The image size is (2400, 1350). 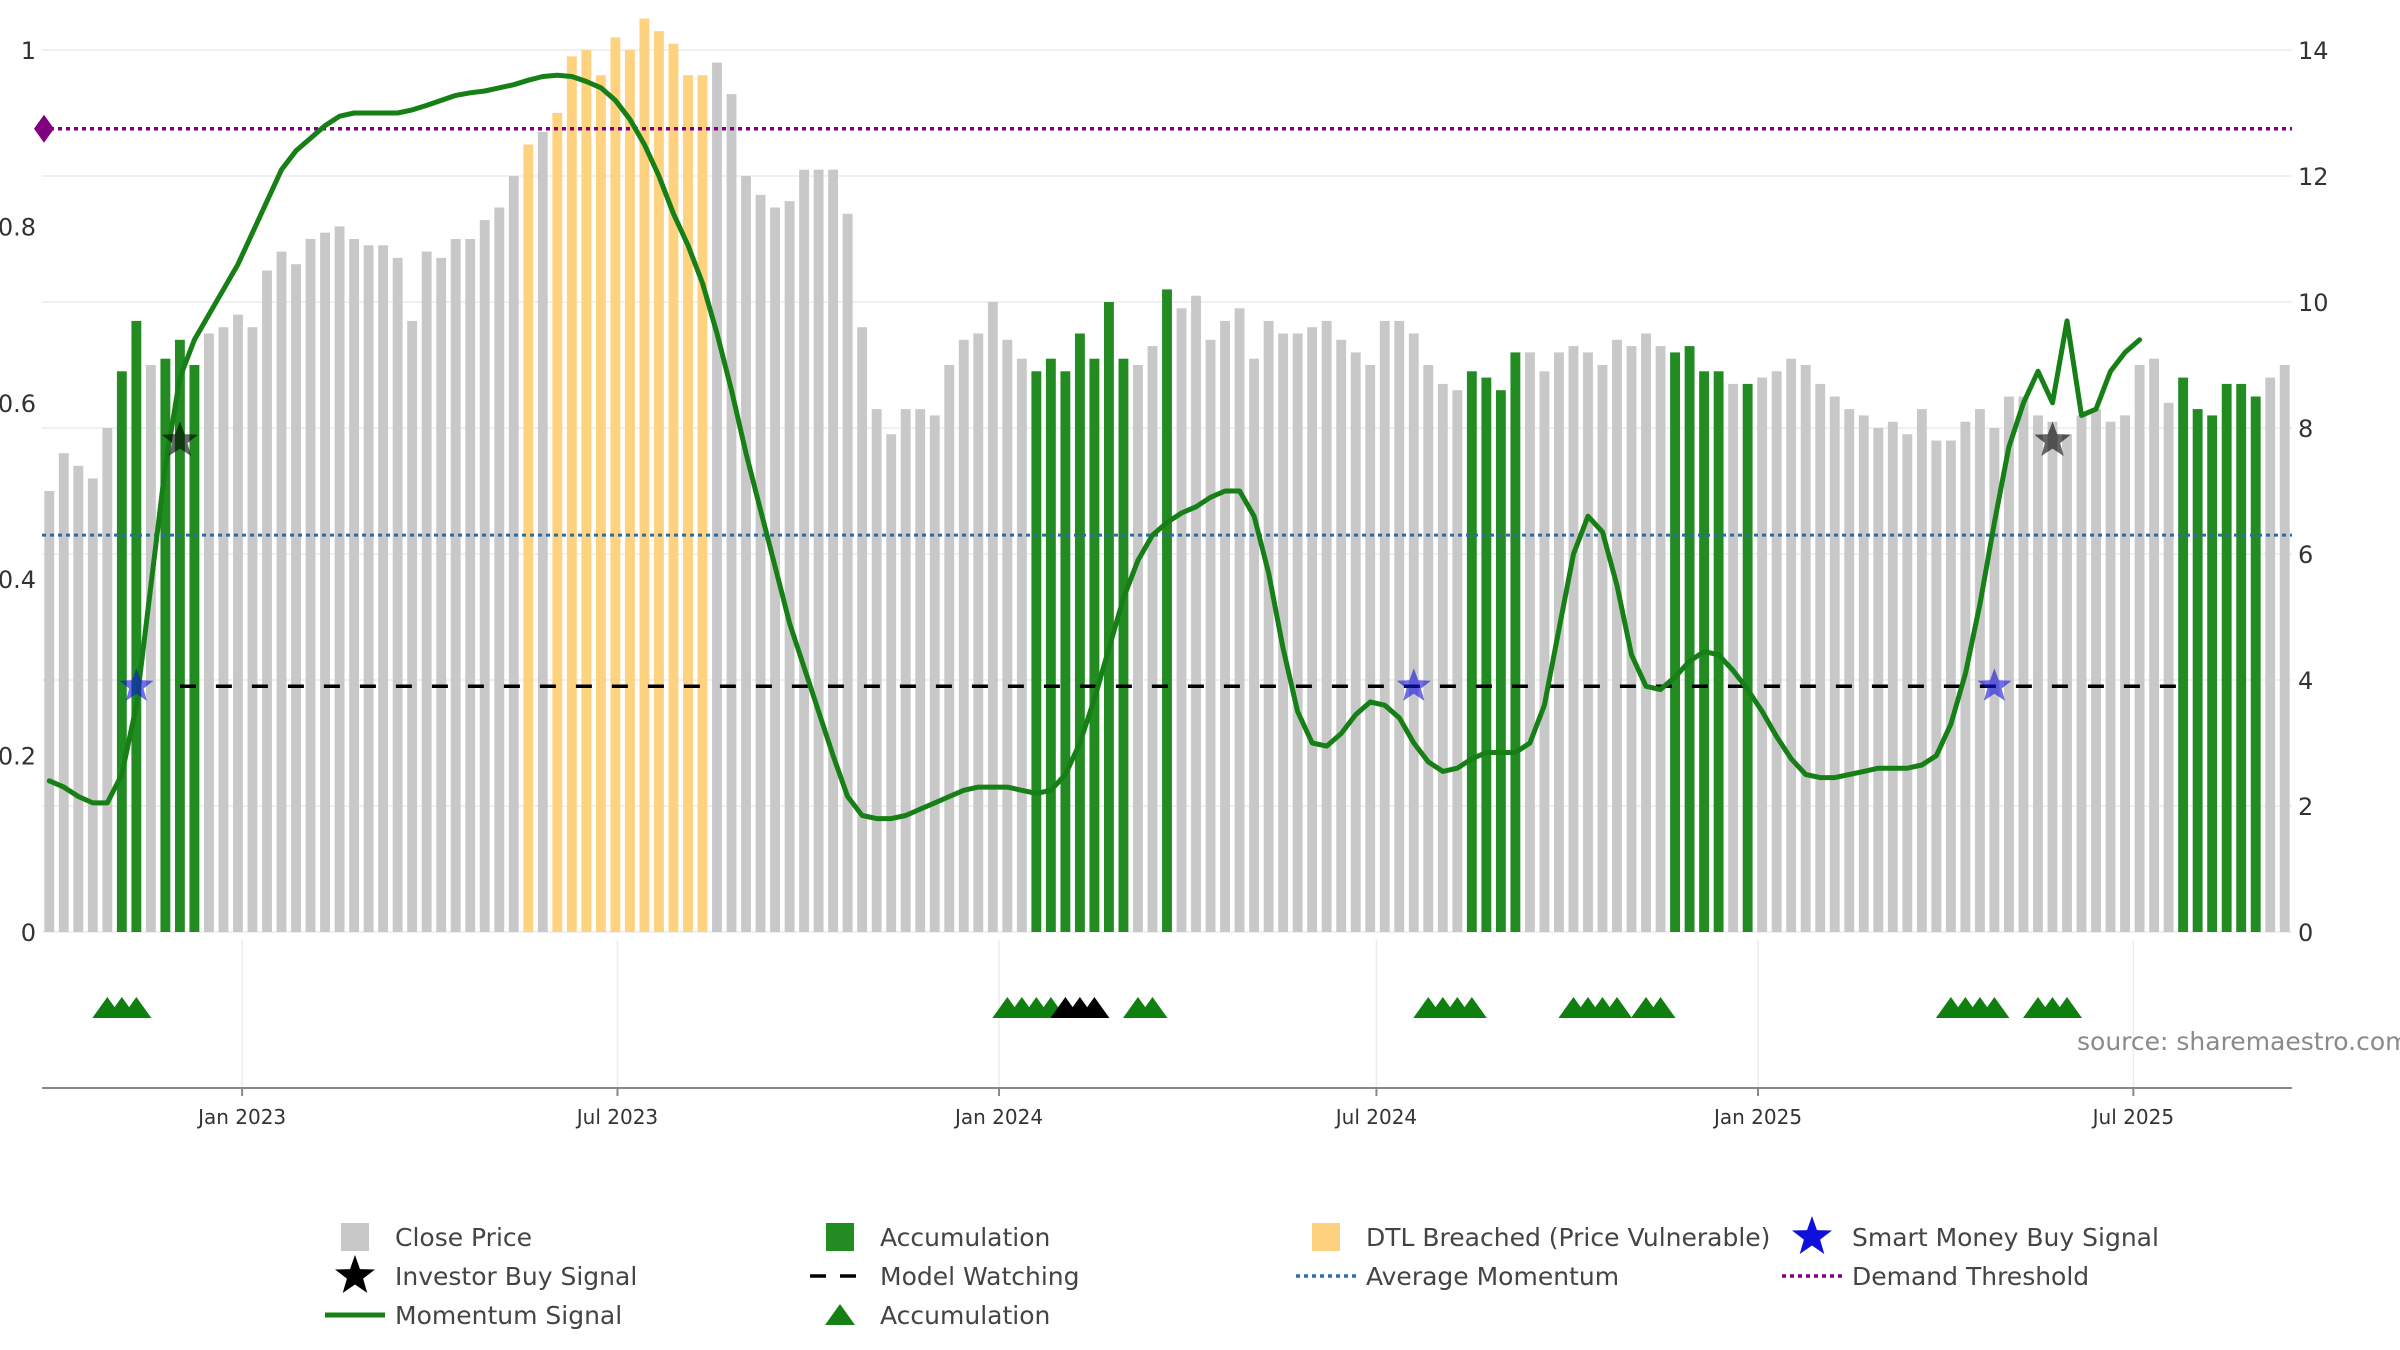 I want to click on legend-item-close_price: Close Price, so click(x=436, y=1237).